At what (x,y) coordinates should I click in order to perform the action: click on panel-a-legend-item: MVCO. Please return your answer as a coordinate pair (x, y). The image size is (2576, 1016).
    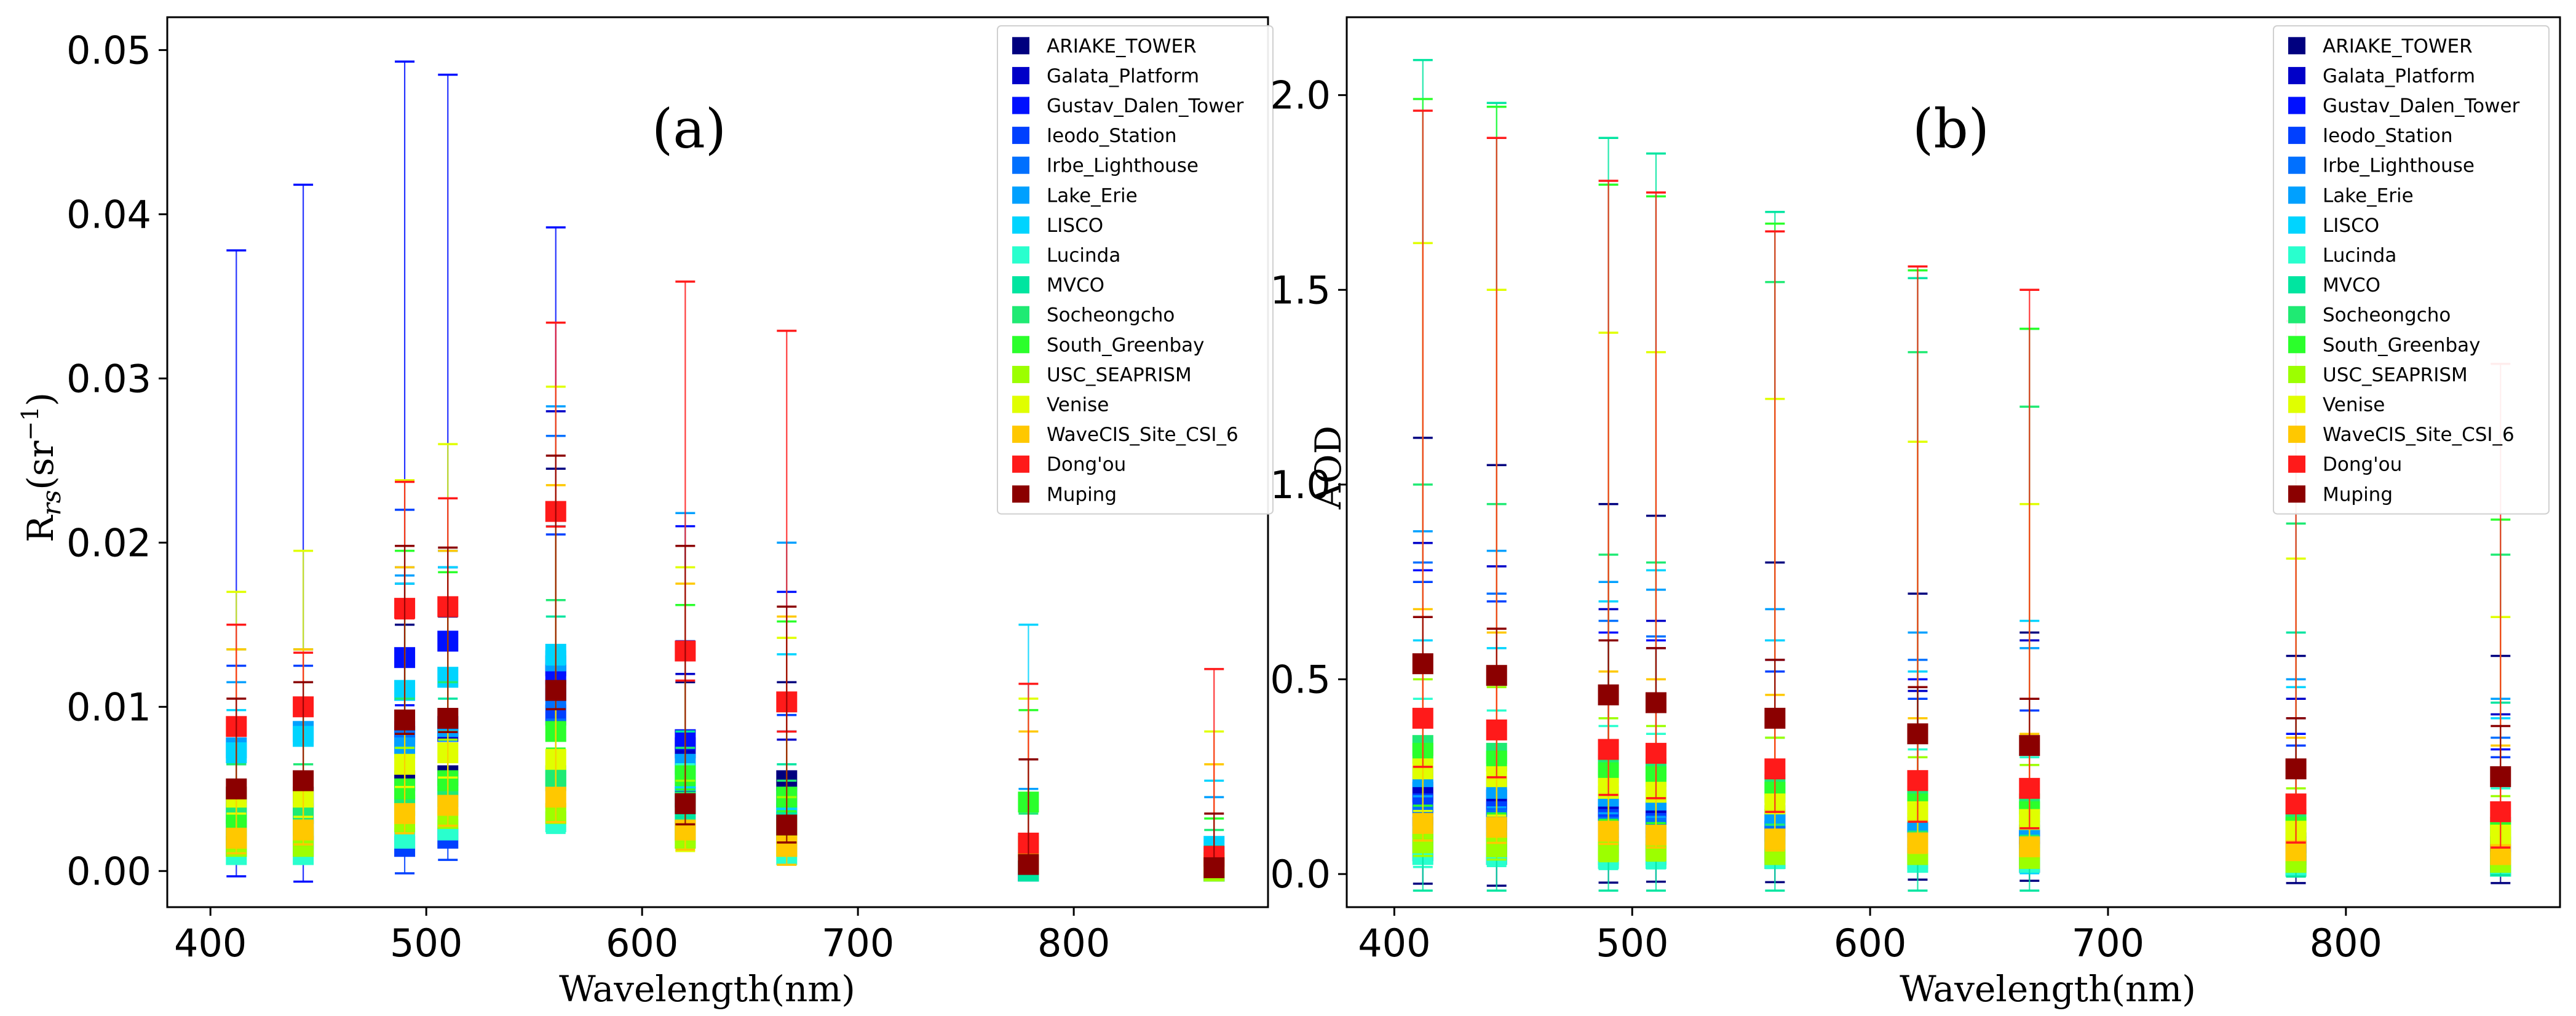
    Looking at the image, I should click on (1058, 285).